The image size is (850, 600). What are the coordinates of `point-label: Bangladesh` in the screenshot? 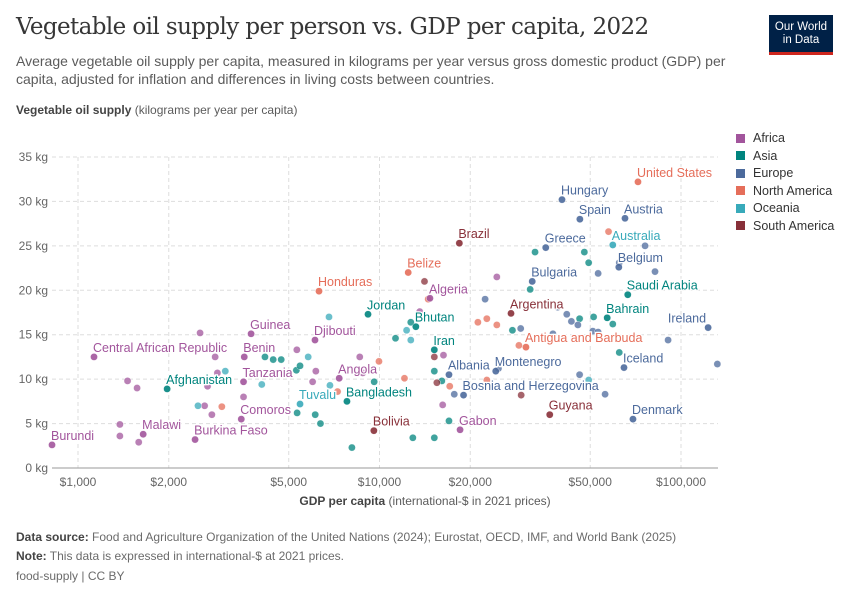 It's located at (379, 392).